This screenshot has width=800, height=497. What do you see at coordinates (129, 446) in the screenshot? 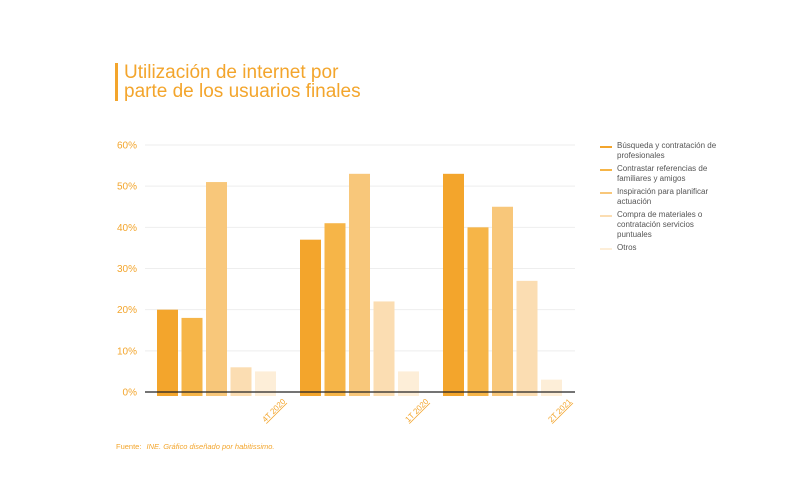
I see `source-label: Fuente:` at bounding box center [129, 446].